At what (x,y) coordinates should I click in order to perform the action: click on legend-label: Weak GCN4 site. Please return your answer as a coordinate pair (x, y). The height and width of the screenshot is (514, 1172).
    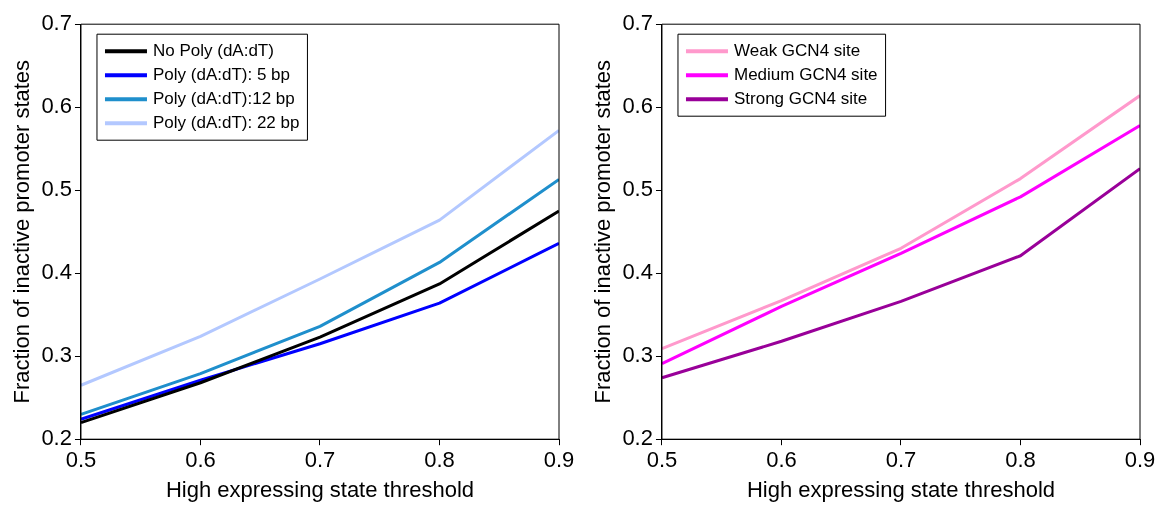
    Looking at the image, I should click on (797, 50).